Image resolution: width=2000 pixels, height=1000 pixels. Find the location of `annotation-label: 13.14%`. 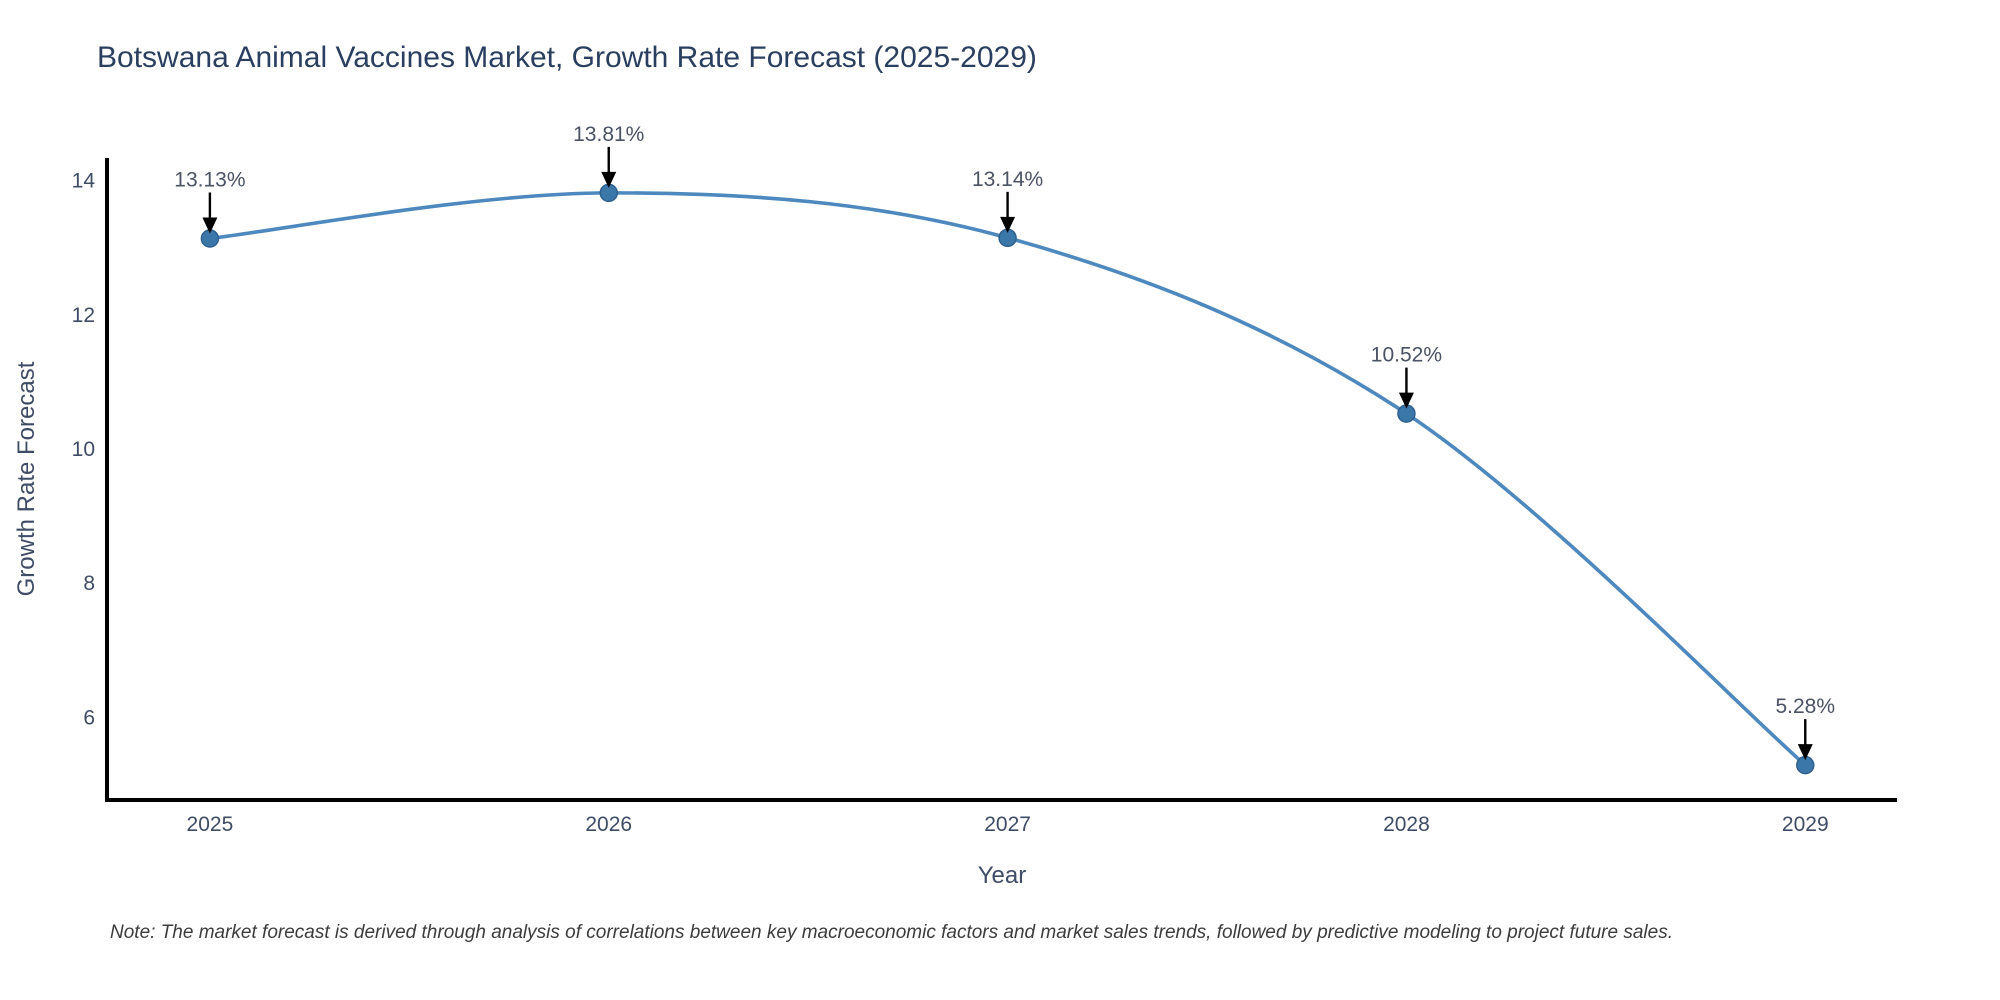

annotation-label: 13.14% is located at coordinates (1007, 179).